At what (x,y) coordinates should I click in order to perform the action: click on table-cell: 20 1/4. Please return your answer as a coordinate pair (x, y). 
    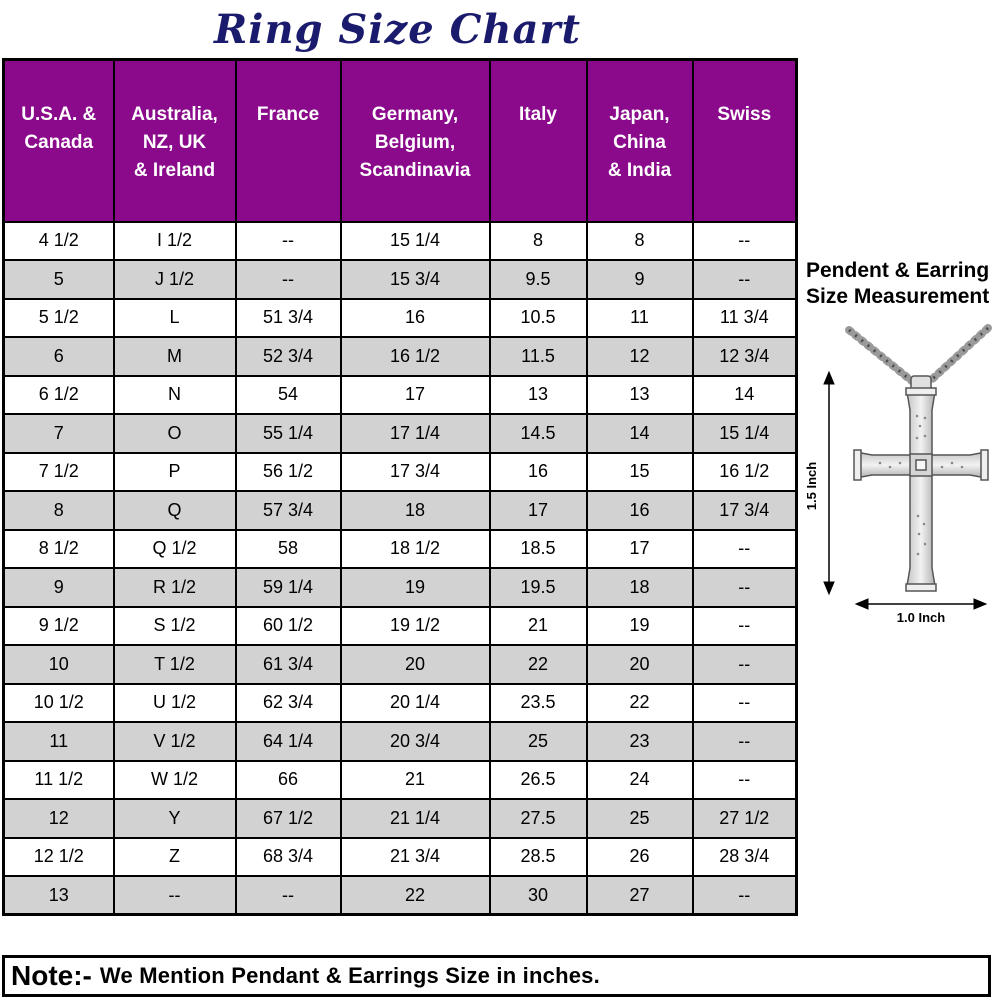
    Looking at the image, I should click on (415, 702).